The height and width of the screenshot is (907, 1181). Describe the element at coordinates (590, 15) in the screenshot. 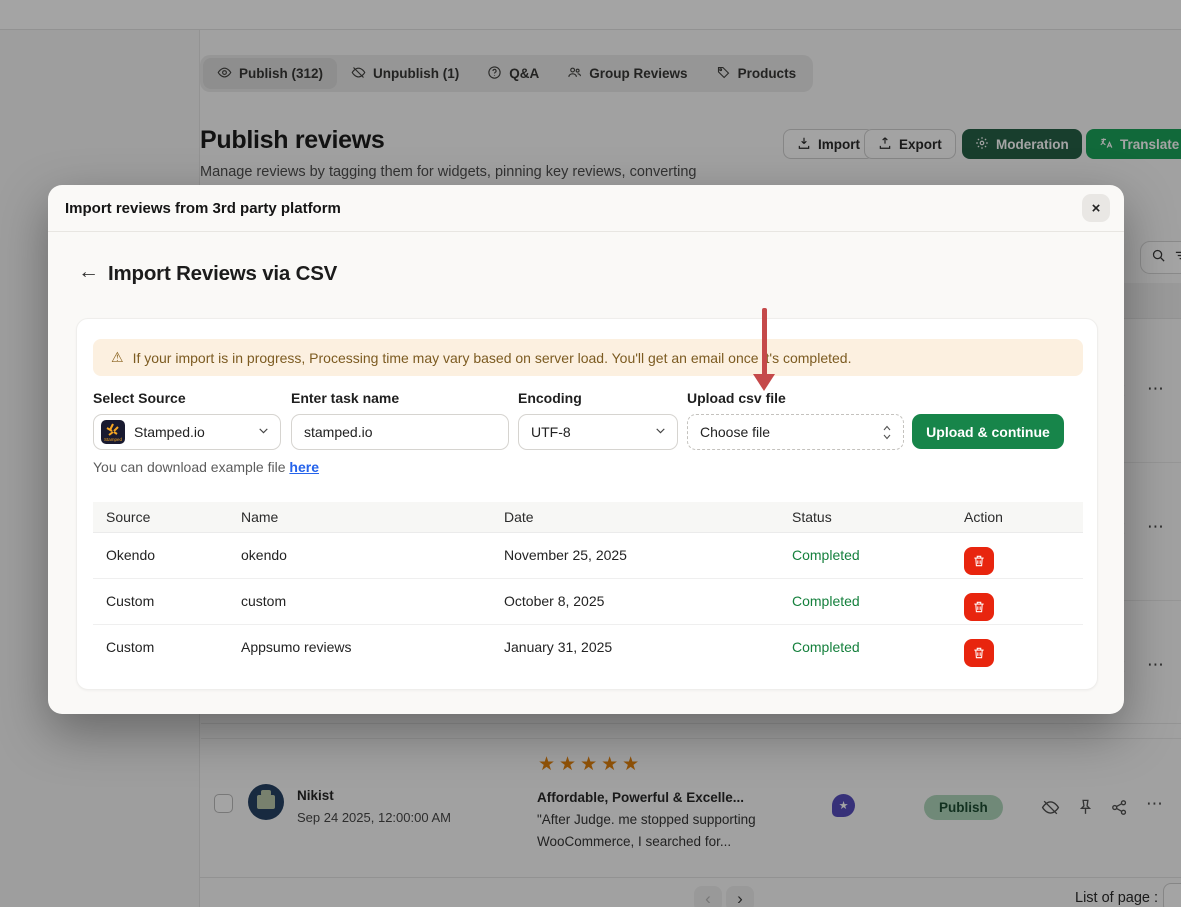

I see `top-bar` at that location.